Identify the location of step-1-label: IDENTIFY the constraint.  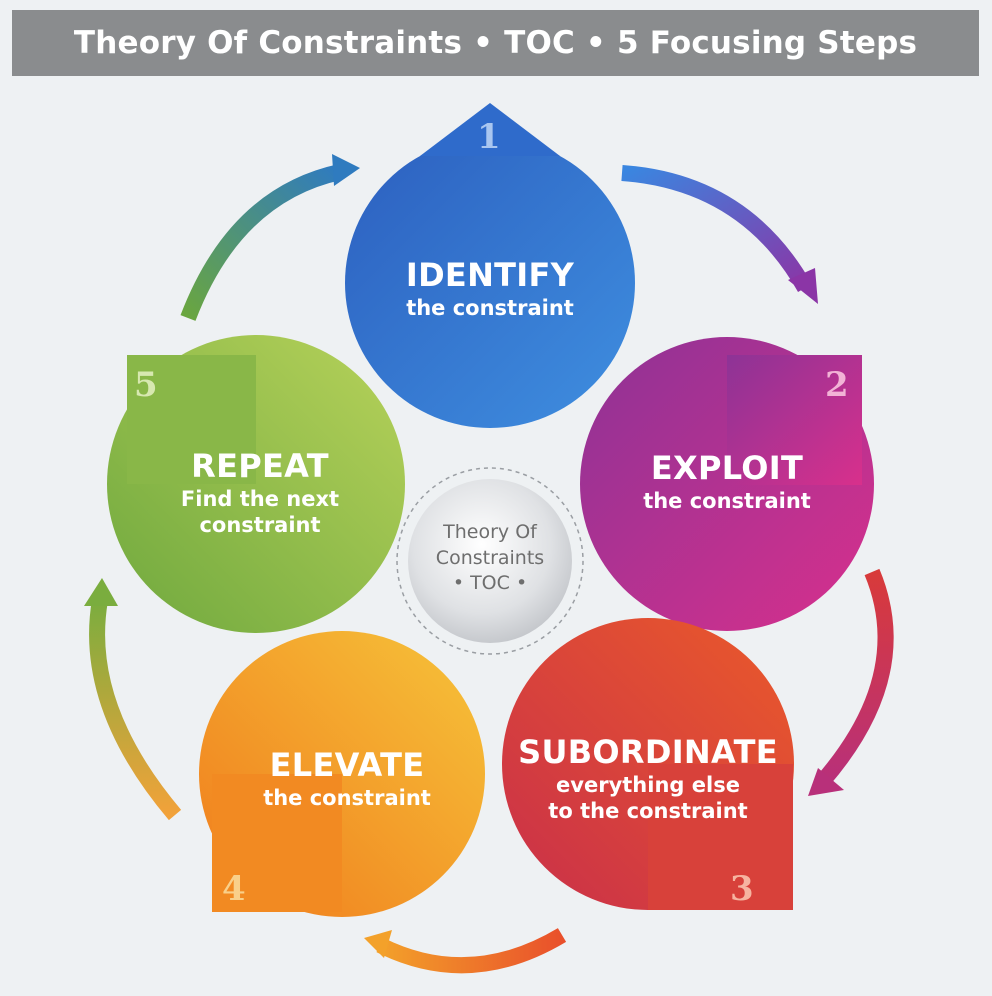
(490, 288).